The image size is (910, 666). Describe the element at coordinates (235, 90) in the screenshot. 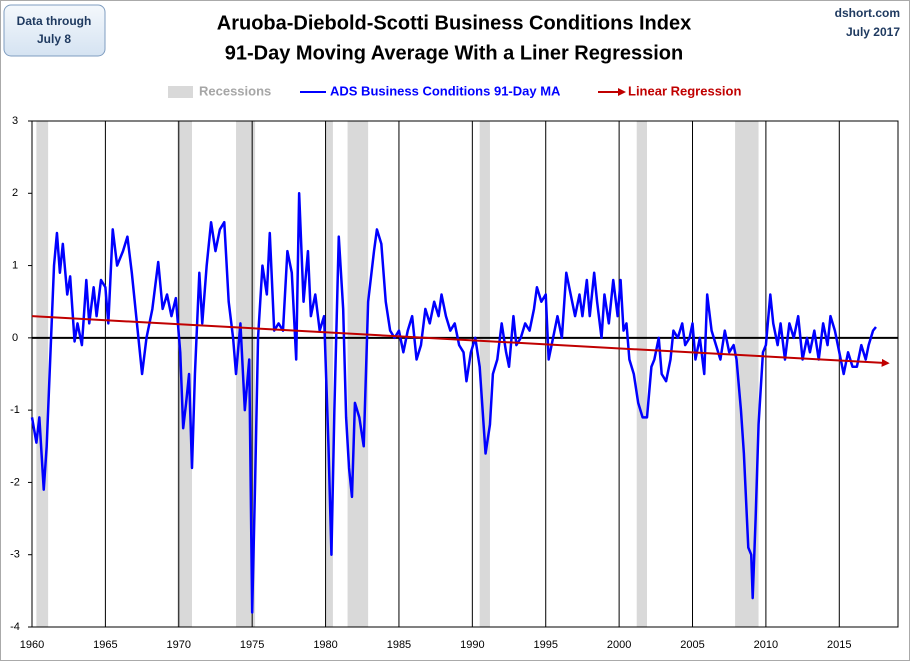

I see `legend-label: Recessions` at that location.